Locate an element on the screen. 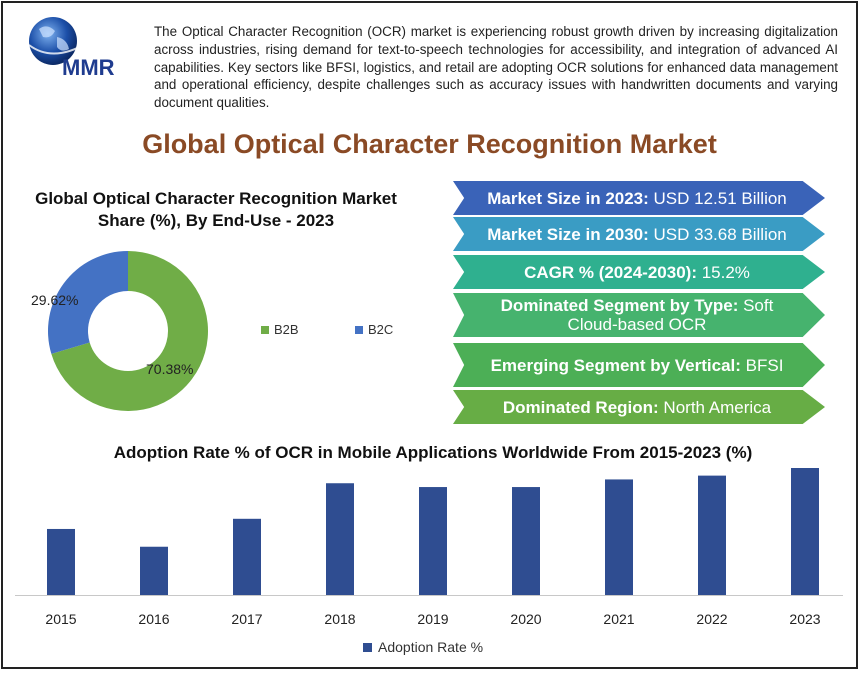 The width and height of the screenshot is (863, 674). kpi-value: BFSI is located at coordinates (762, 365).